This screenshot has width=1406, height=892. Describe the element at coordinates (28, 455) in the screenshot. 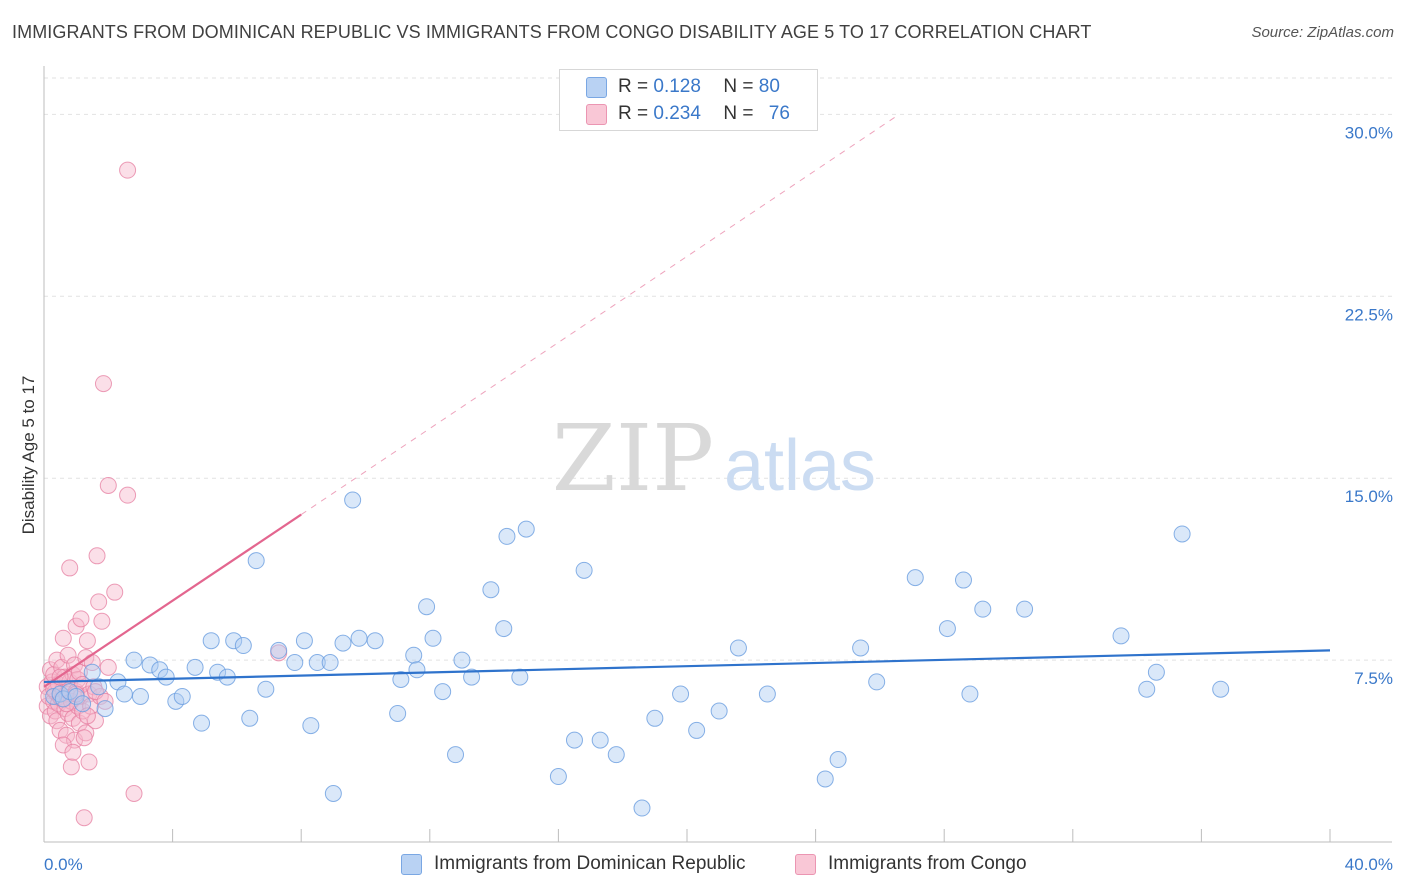

I see `y-axis-title: Disability Age 5 to 17` at that location.